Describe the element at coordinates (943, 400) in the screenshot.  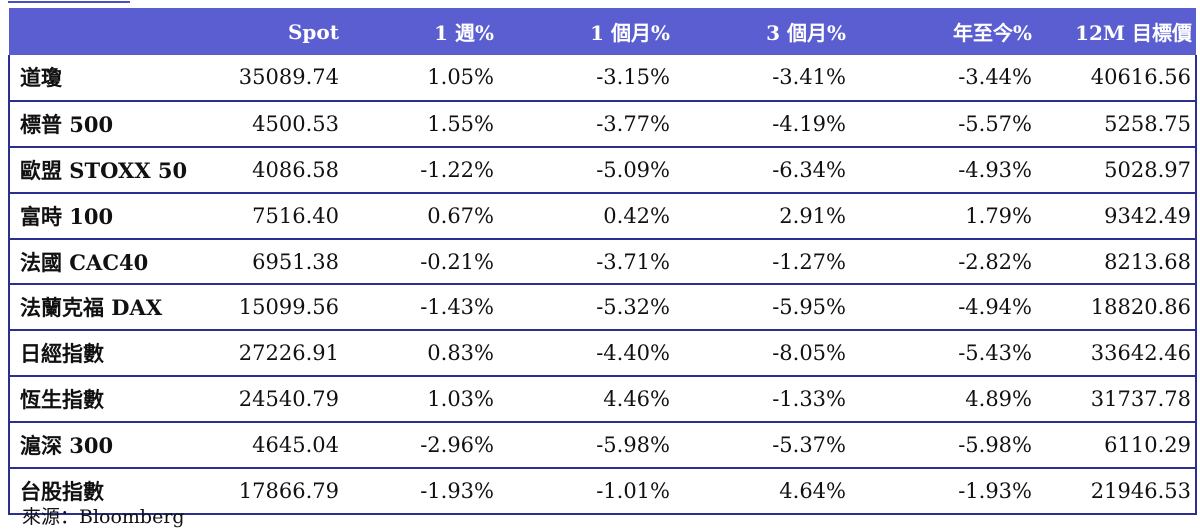
I see `cell-ytd-pct: 4.89%` at that location.